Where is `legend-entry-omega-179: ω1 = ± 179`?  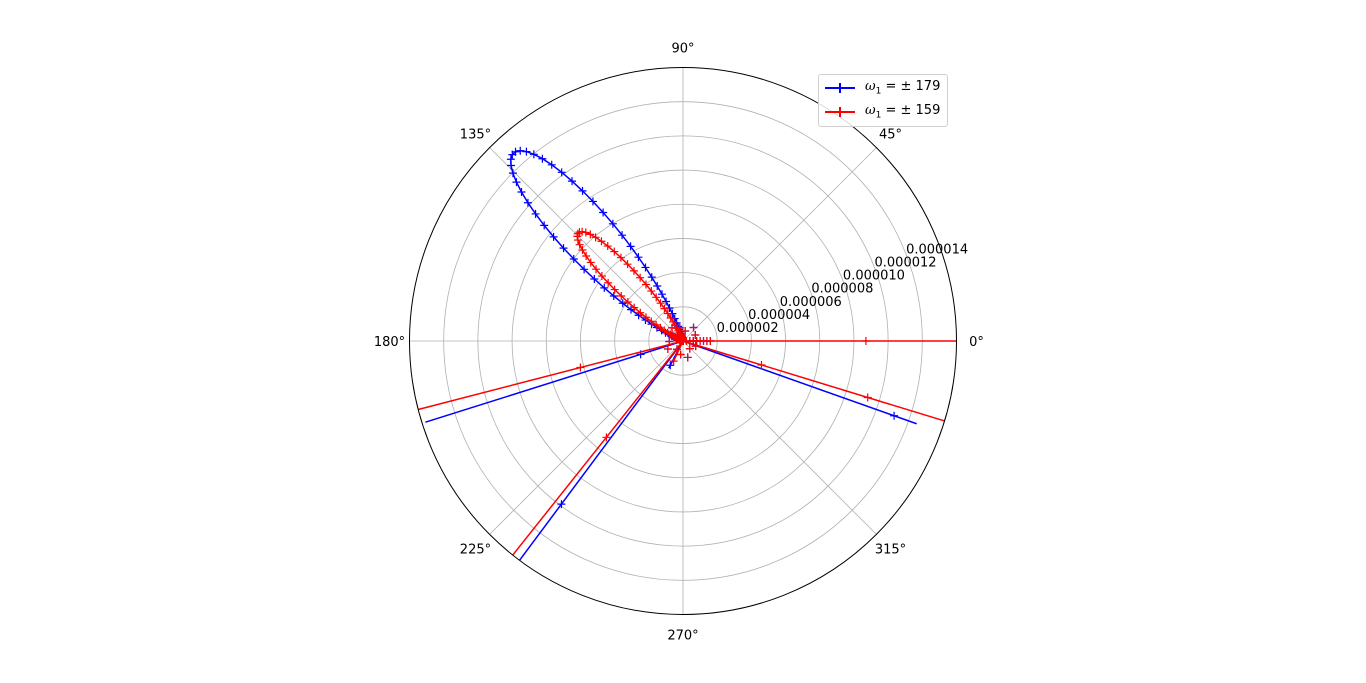 legend-entry-omega-179: ω1 = ± 179 is located at coordinates (882, 88).